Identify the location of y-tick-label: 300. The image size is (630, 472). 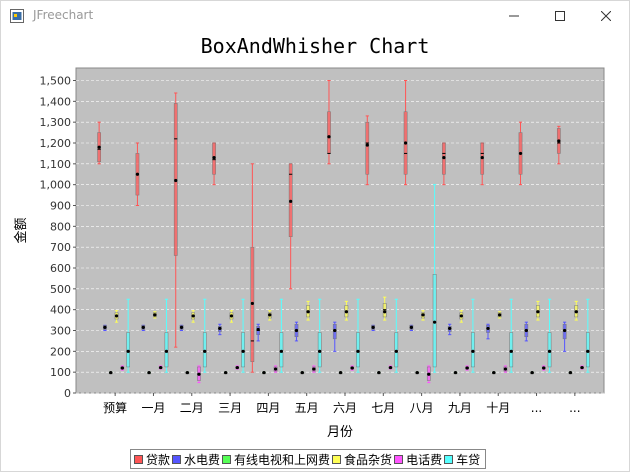
(60, 331).